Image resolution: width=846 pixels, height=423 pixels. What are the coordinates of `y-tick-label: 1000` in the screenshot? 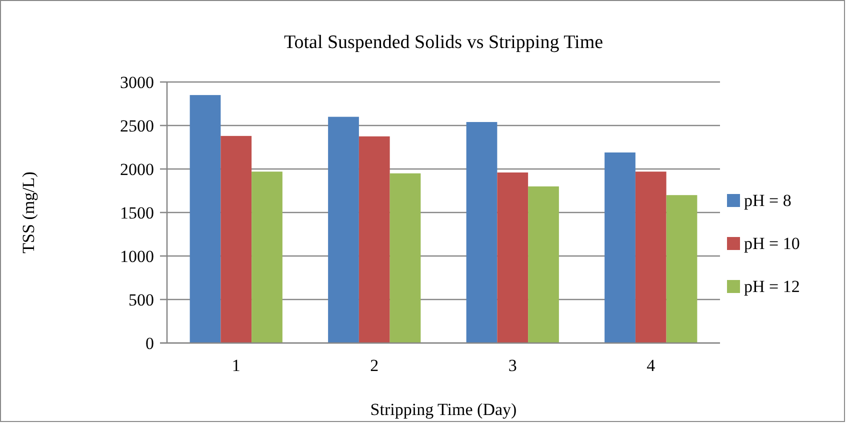 It's located at (137, 256).